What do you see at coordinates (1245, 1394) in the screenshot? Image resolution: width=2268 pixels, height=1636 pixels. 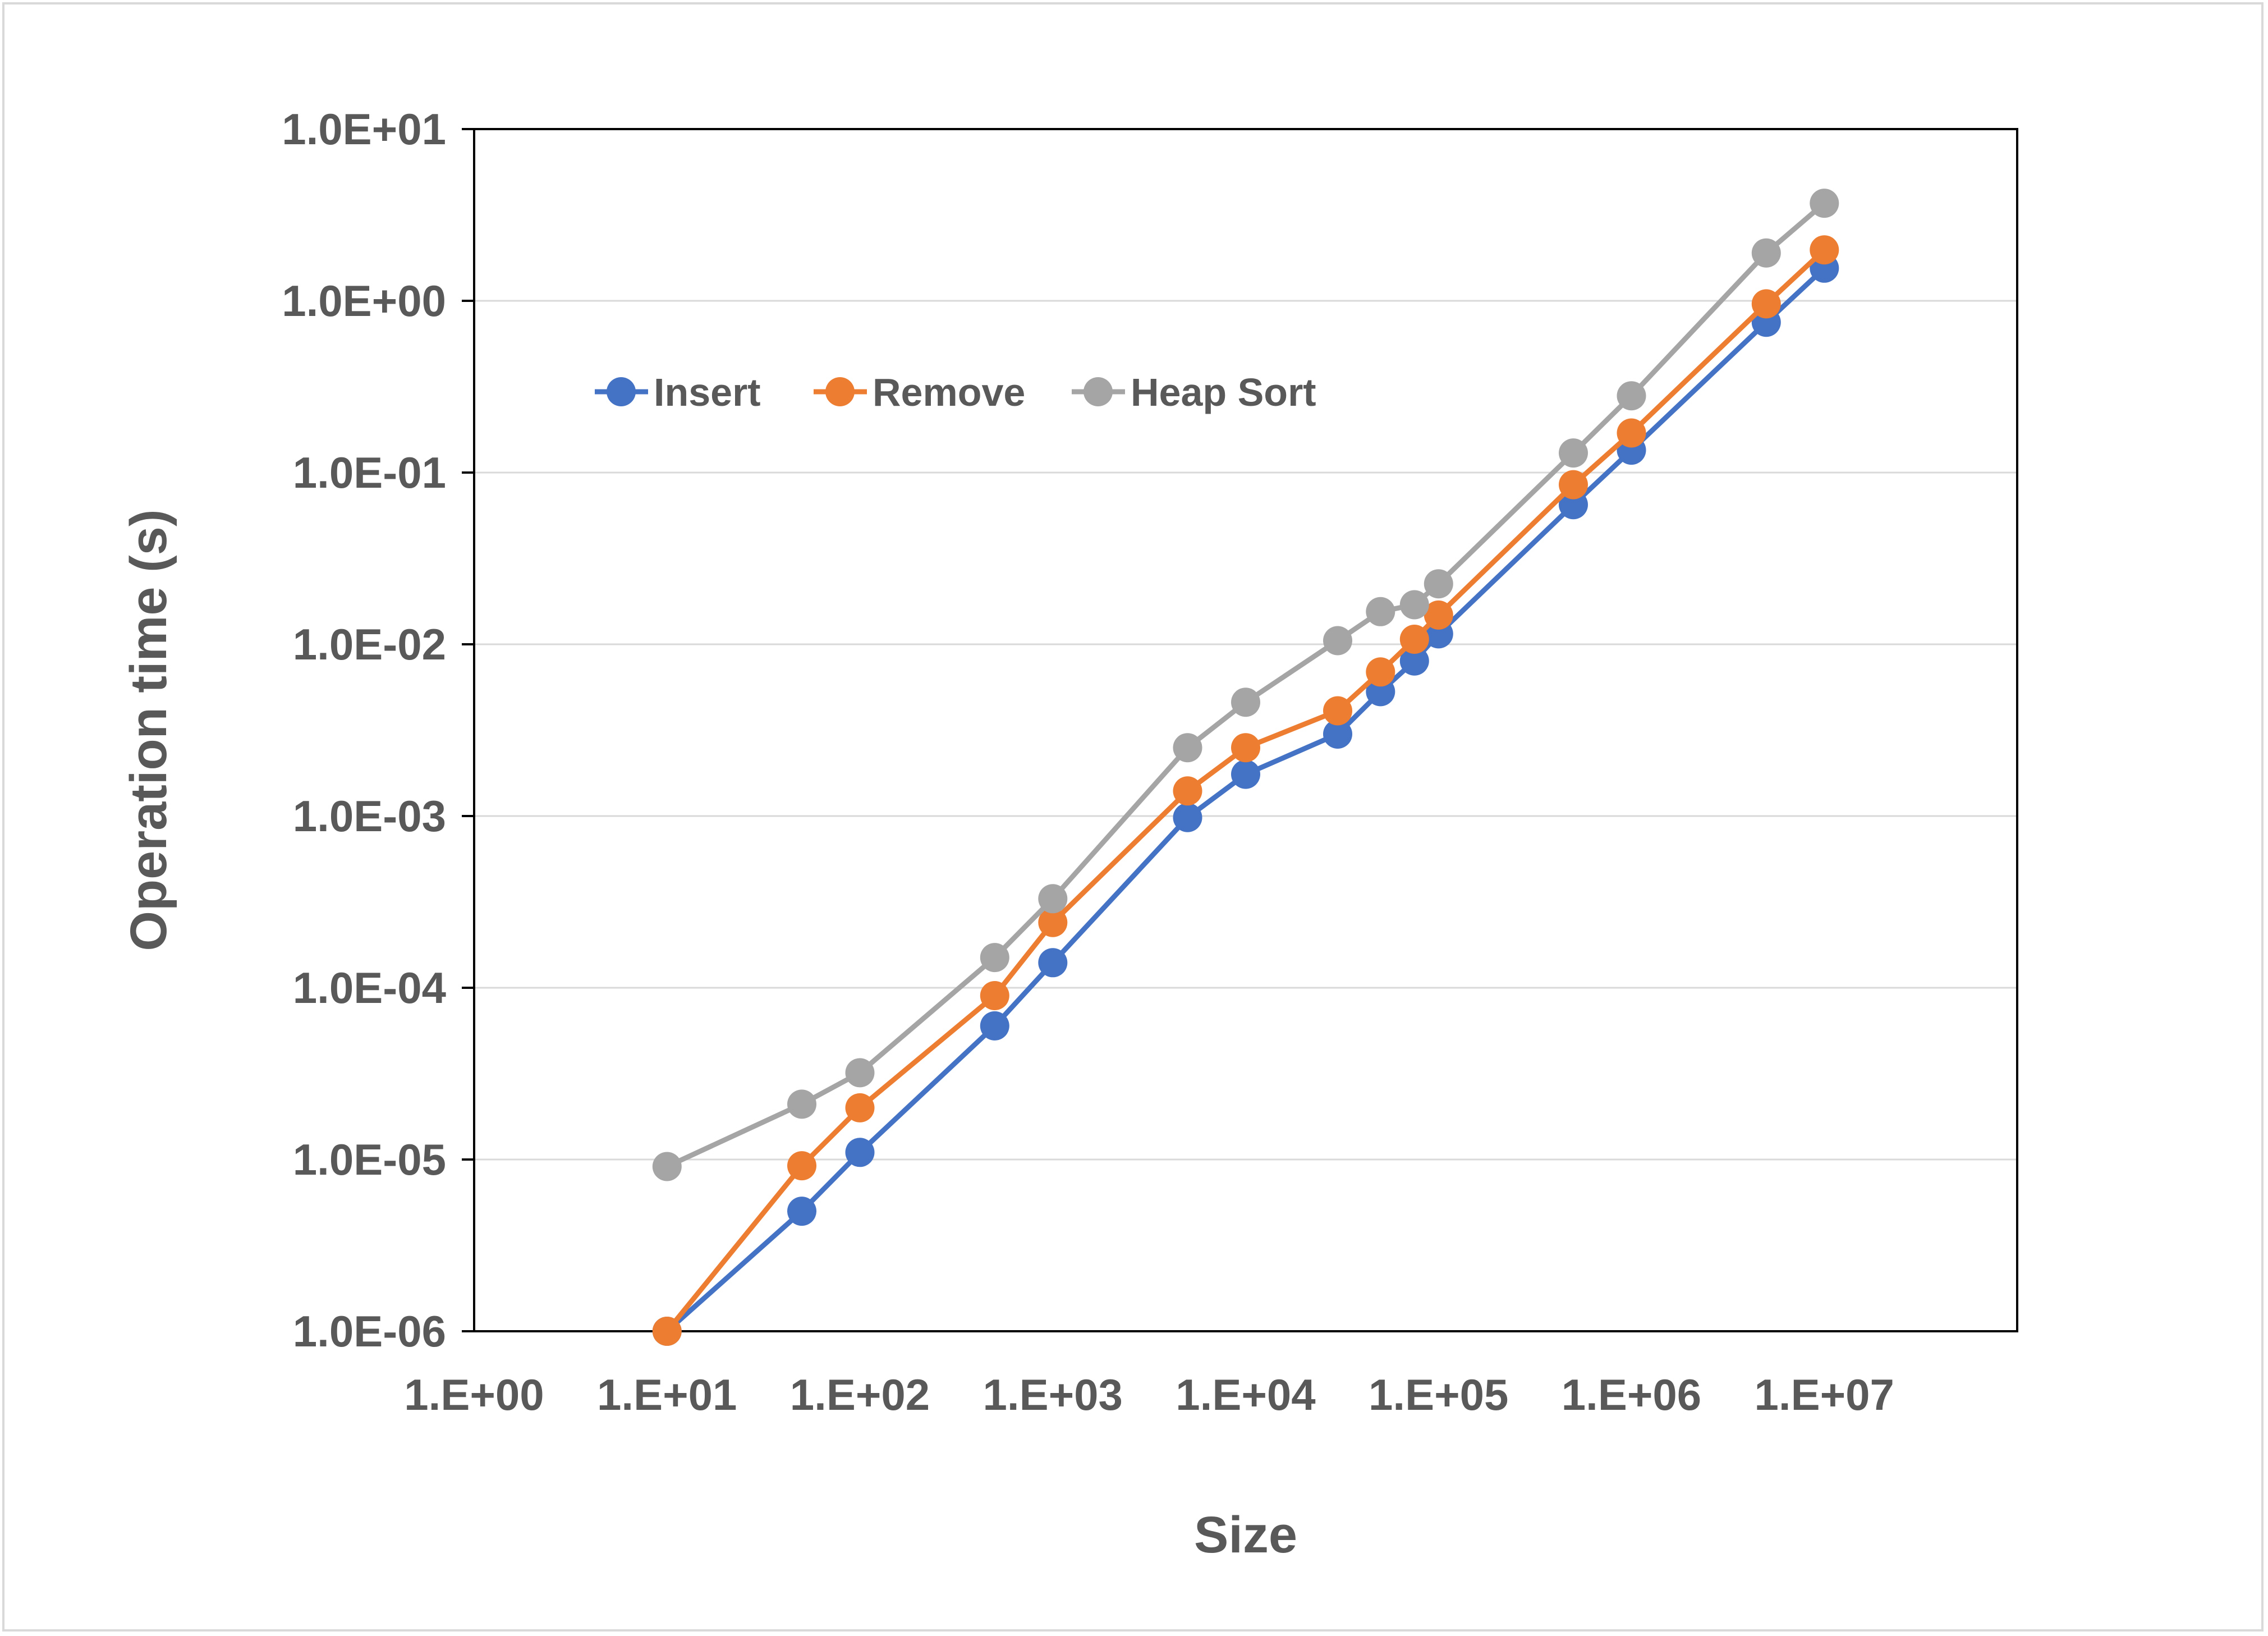 I see `x-tick-label: 1.E+04` at bounding box center [1245, 1394].